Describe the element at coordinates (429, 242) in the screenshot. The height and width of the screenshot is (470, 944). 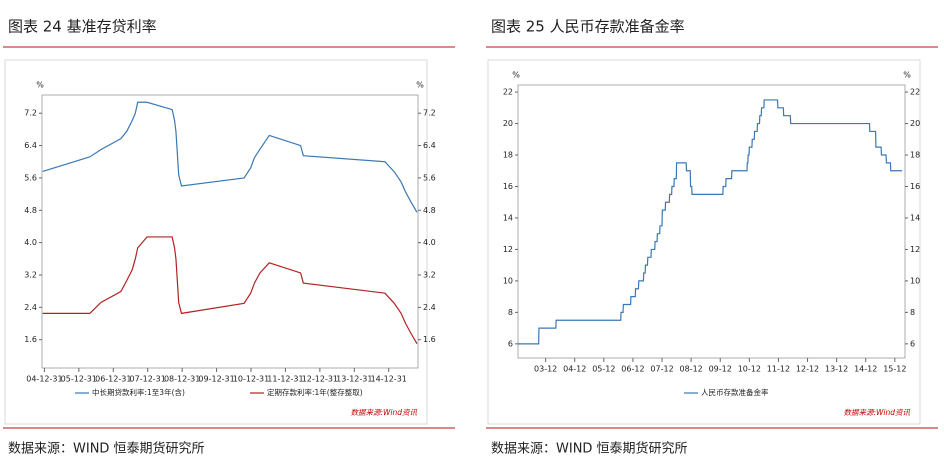
I see `y2-tick-label: 4.0` at that location.